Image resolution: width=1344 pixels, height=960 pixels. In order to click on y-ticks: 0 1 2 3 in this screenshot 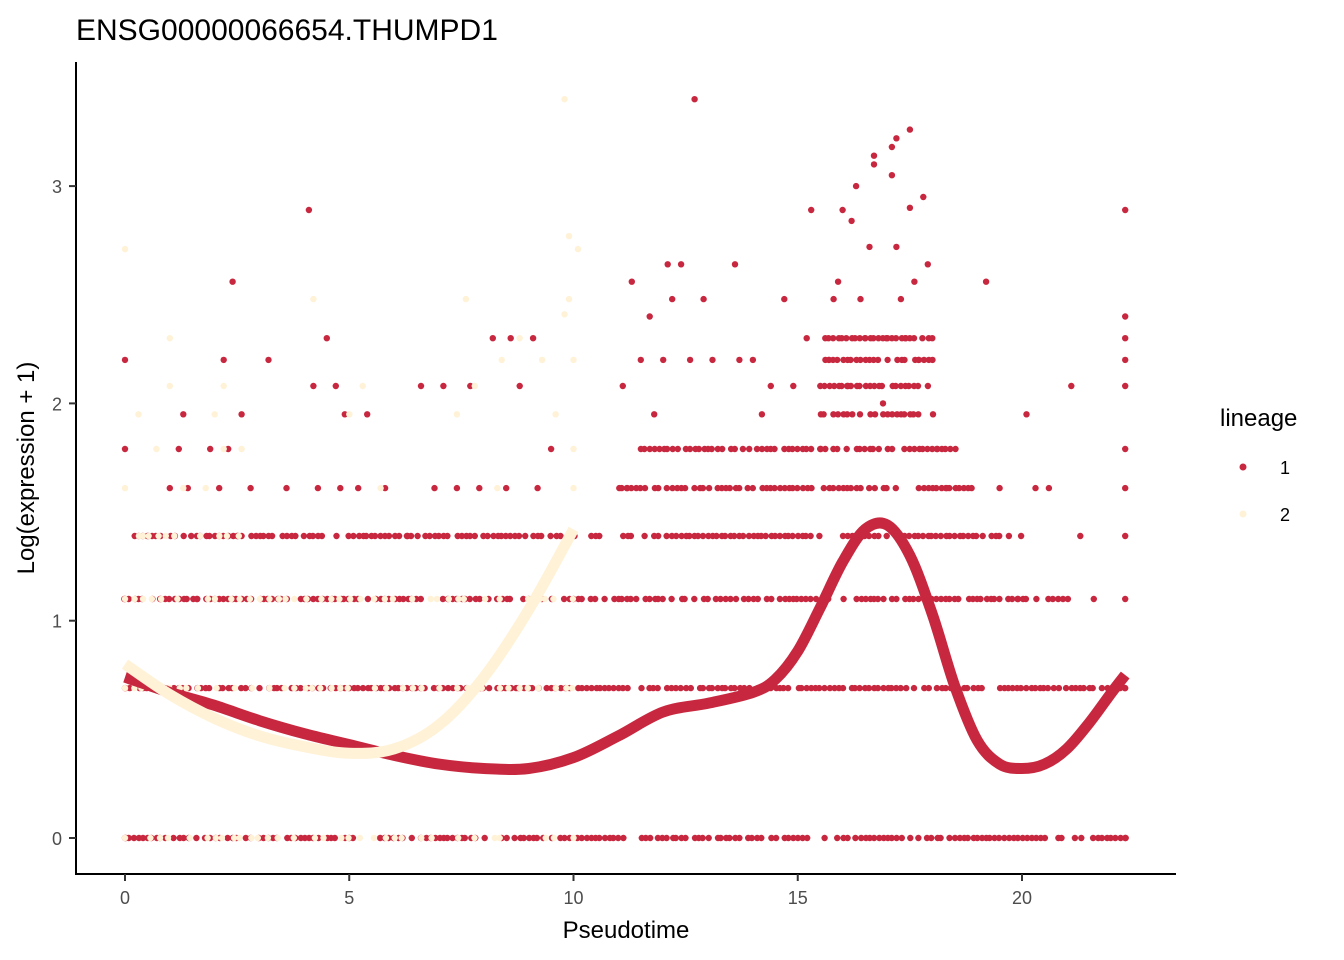, I will do `click(64, 513)`.